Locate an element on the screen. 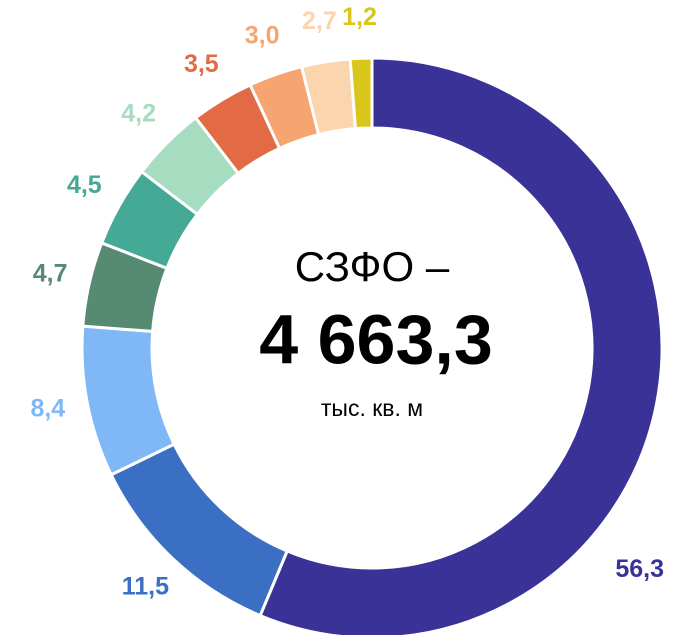 The height and width of the screenshot is (635, 682). value-label: 4,5 is located at coordinates (84, 185).